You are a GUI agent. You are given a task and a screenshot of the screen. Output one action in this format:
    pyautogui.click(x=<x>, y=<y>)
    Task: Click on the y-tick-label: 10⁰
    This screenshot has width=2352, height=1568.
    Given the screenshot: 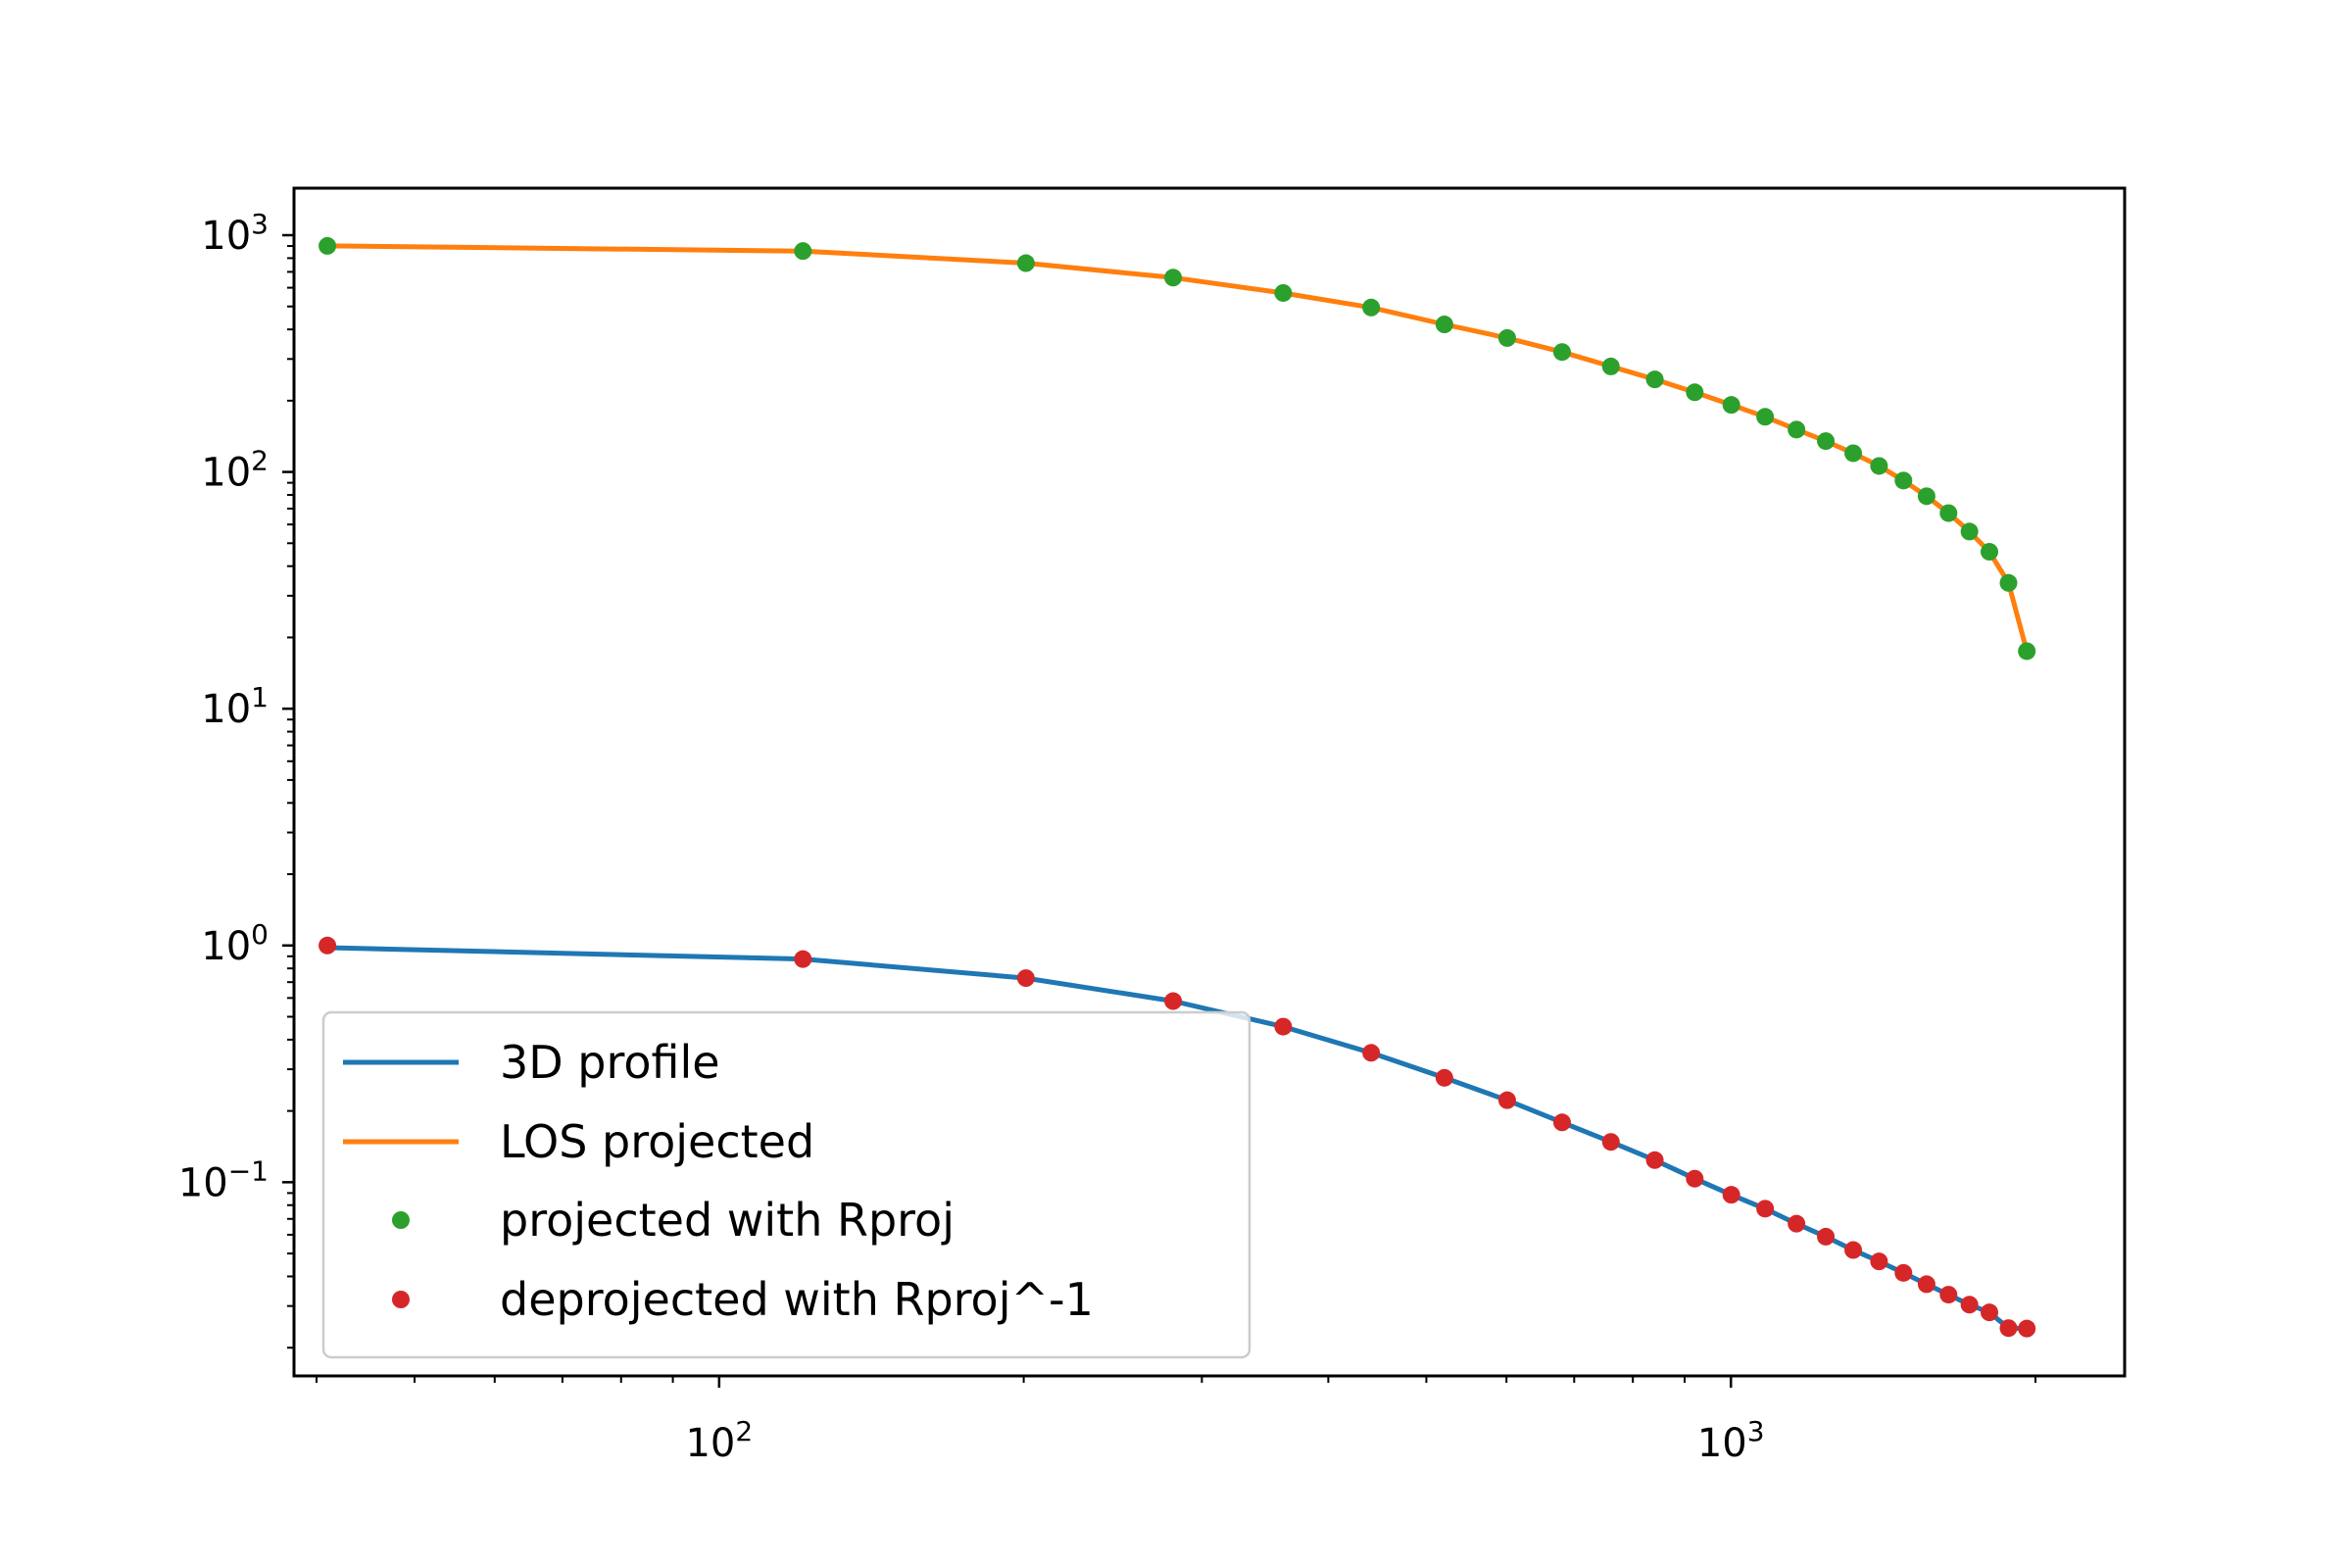 What is the action you would take?
    pyautogui.click(x=235, y=943)
    